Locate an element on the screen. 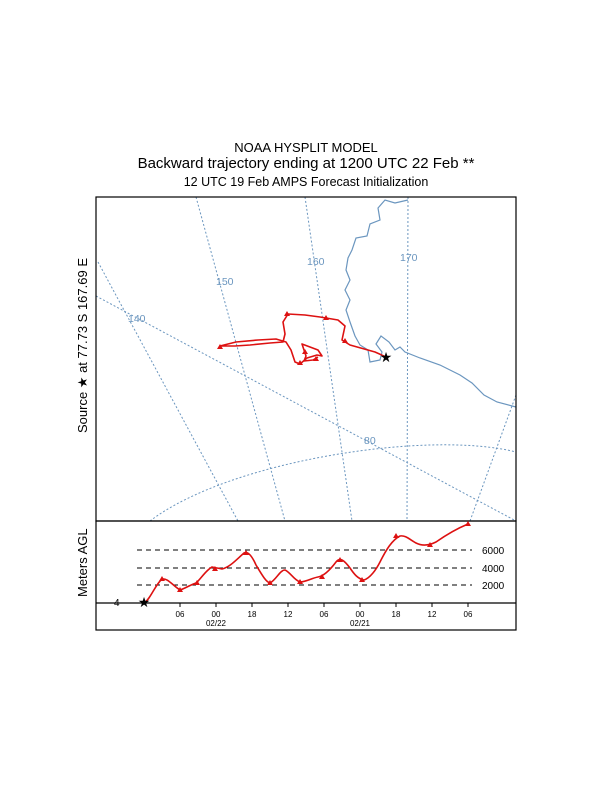 This screenshot has height=792, width=612. meridian-label-150: 150 is located at coordinates (225, 282).